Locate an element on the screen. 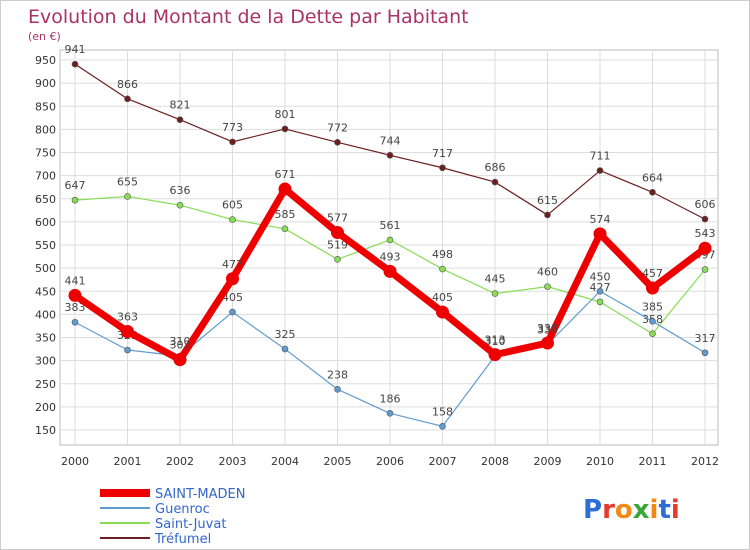 The image size is (750, 550). y-tick-label: 450 is located at coordinates (45, 291).